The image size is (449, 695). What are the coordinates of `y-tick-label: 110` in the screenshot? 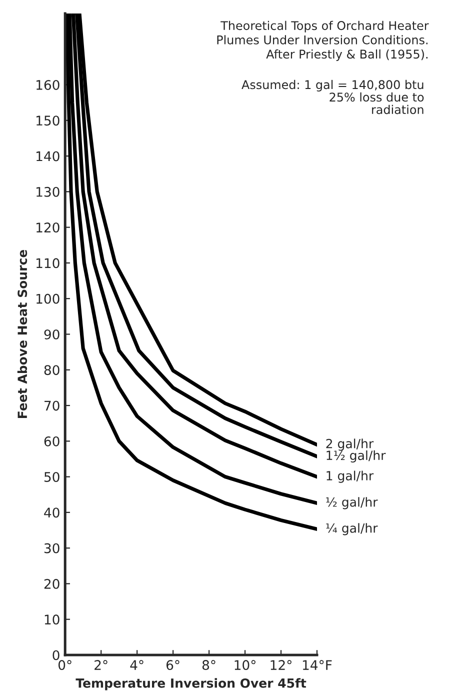 It's located at (48, 263).